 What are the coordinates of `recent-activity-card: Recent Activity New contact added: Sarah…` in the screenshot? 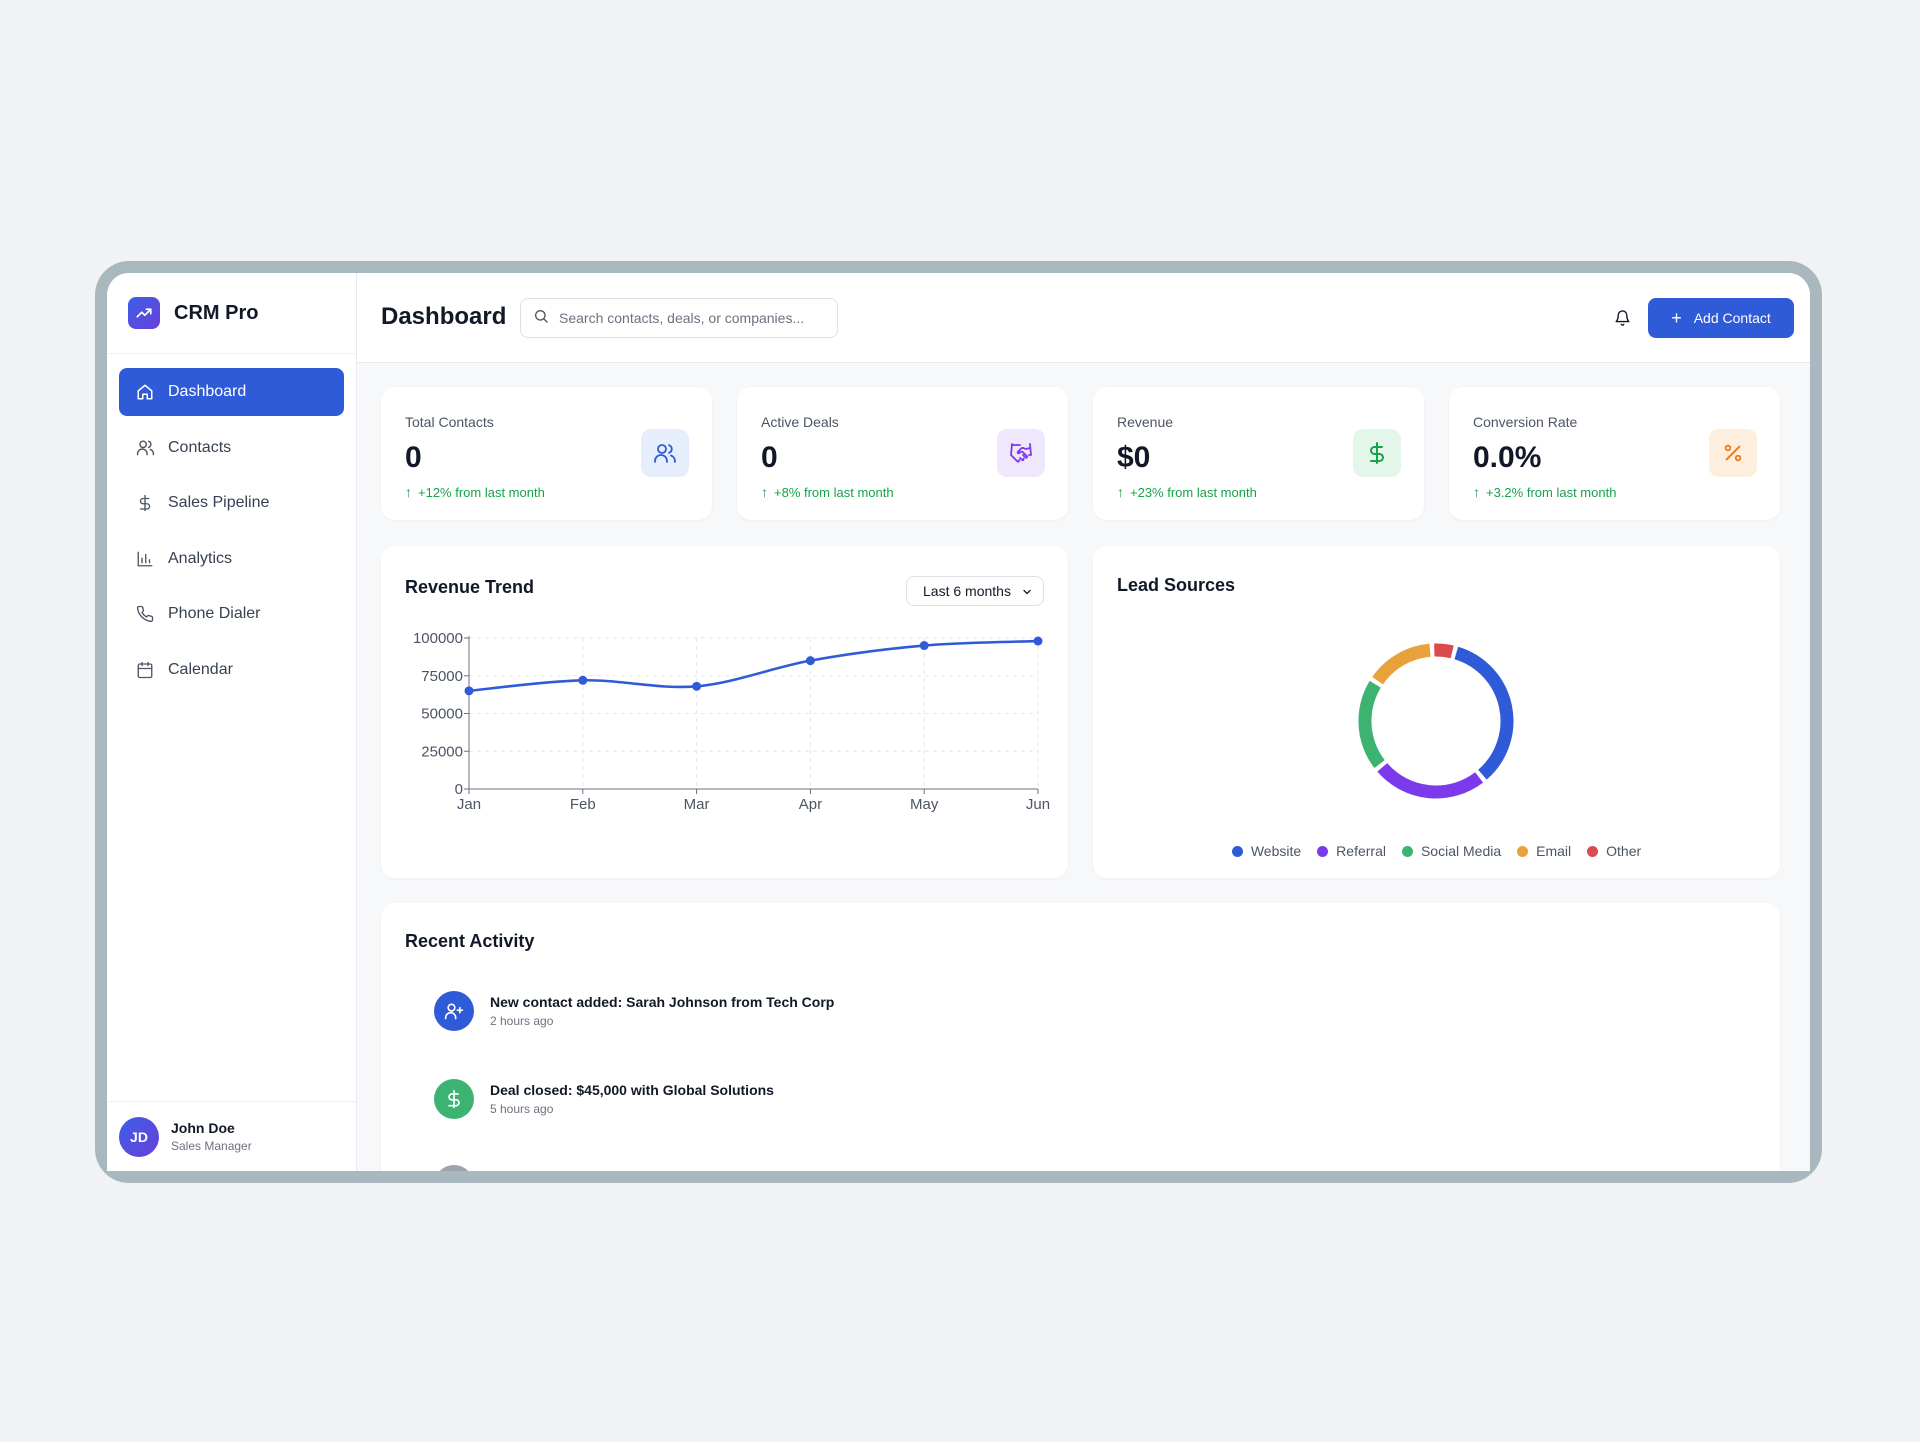 It's located at (1080, 1037).